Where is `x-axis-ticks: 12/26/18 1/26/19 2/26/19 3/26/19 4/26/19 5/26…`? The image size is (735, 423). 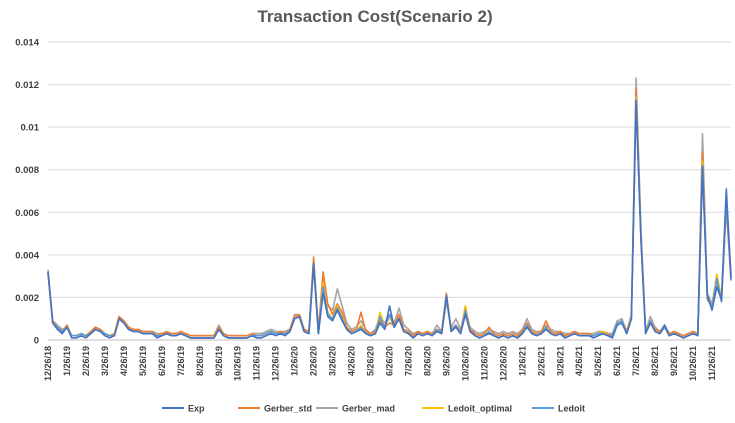
x-axis-ticks: 12/26/18 1/26/19 2/26/19 3/26/19 4/26/19 5/26… is located at coordinates (380, 363).